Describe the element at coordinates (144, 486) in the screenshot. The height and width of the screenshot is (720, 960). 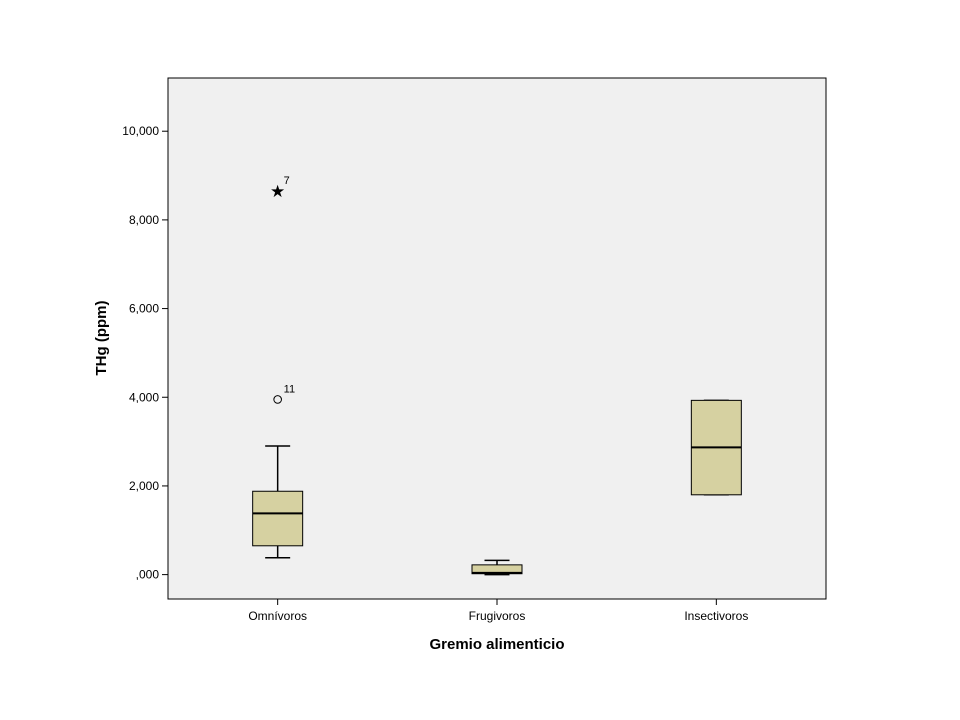
I see `y-tick-label: 2,000` at that location.